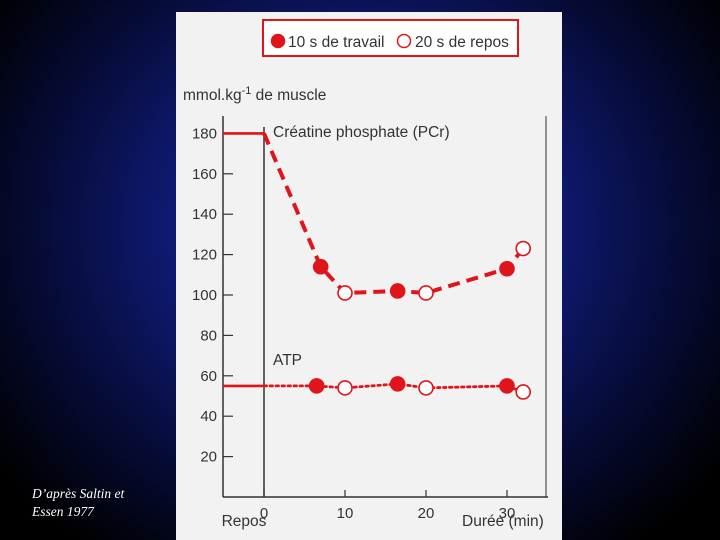 The image size is (720, 540). I want to click on legend-marker-open, so click(404, 41).